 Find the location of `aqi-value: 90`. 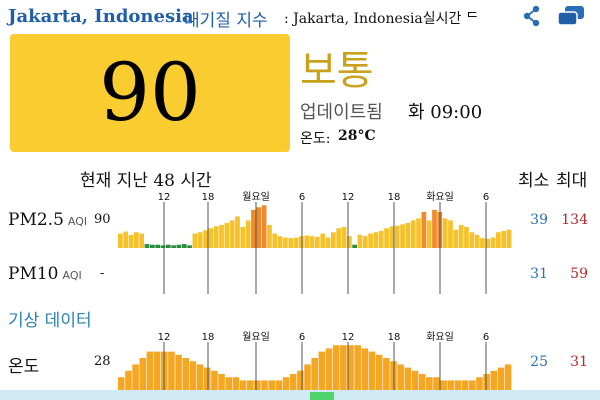

aqi-value: 90 is located at coordinates (150, 93).